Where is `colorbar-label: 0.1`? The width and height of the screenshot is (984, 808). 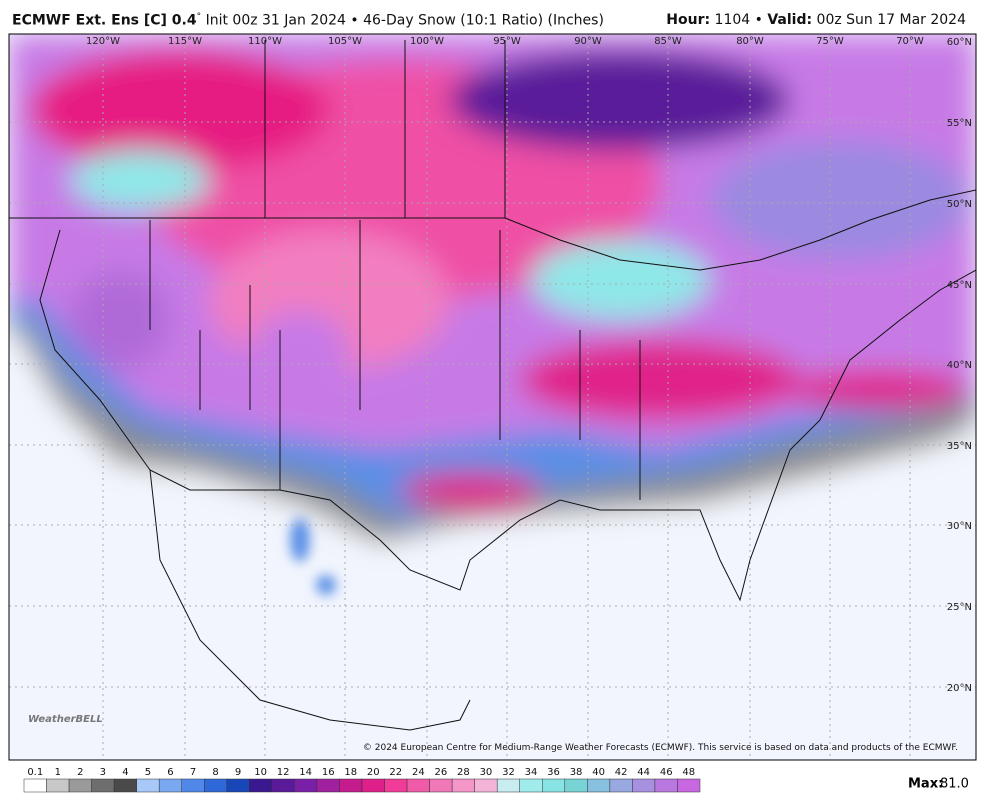
colorbar-label: 0.1 is located at coordinates (35, 772).